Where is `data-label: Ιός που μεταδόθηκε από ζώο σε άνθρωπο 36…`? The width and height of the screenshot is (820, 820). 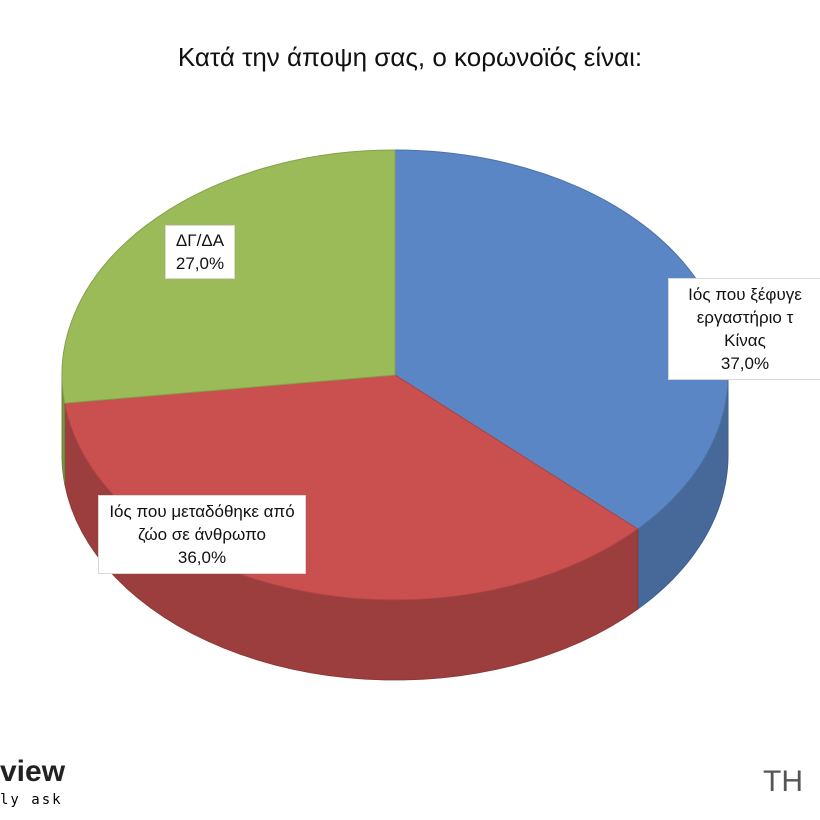
data-label: Ιός που μεταδόθηκε από ζώο σε άνθρωπο 36… is located at coordinates (202, 534).